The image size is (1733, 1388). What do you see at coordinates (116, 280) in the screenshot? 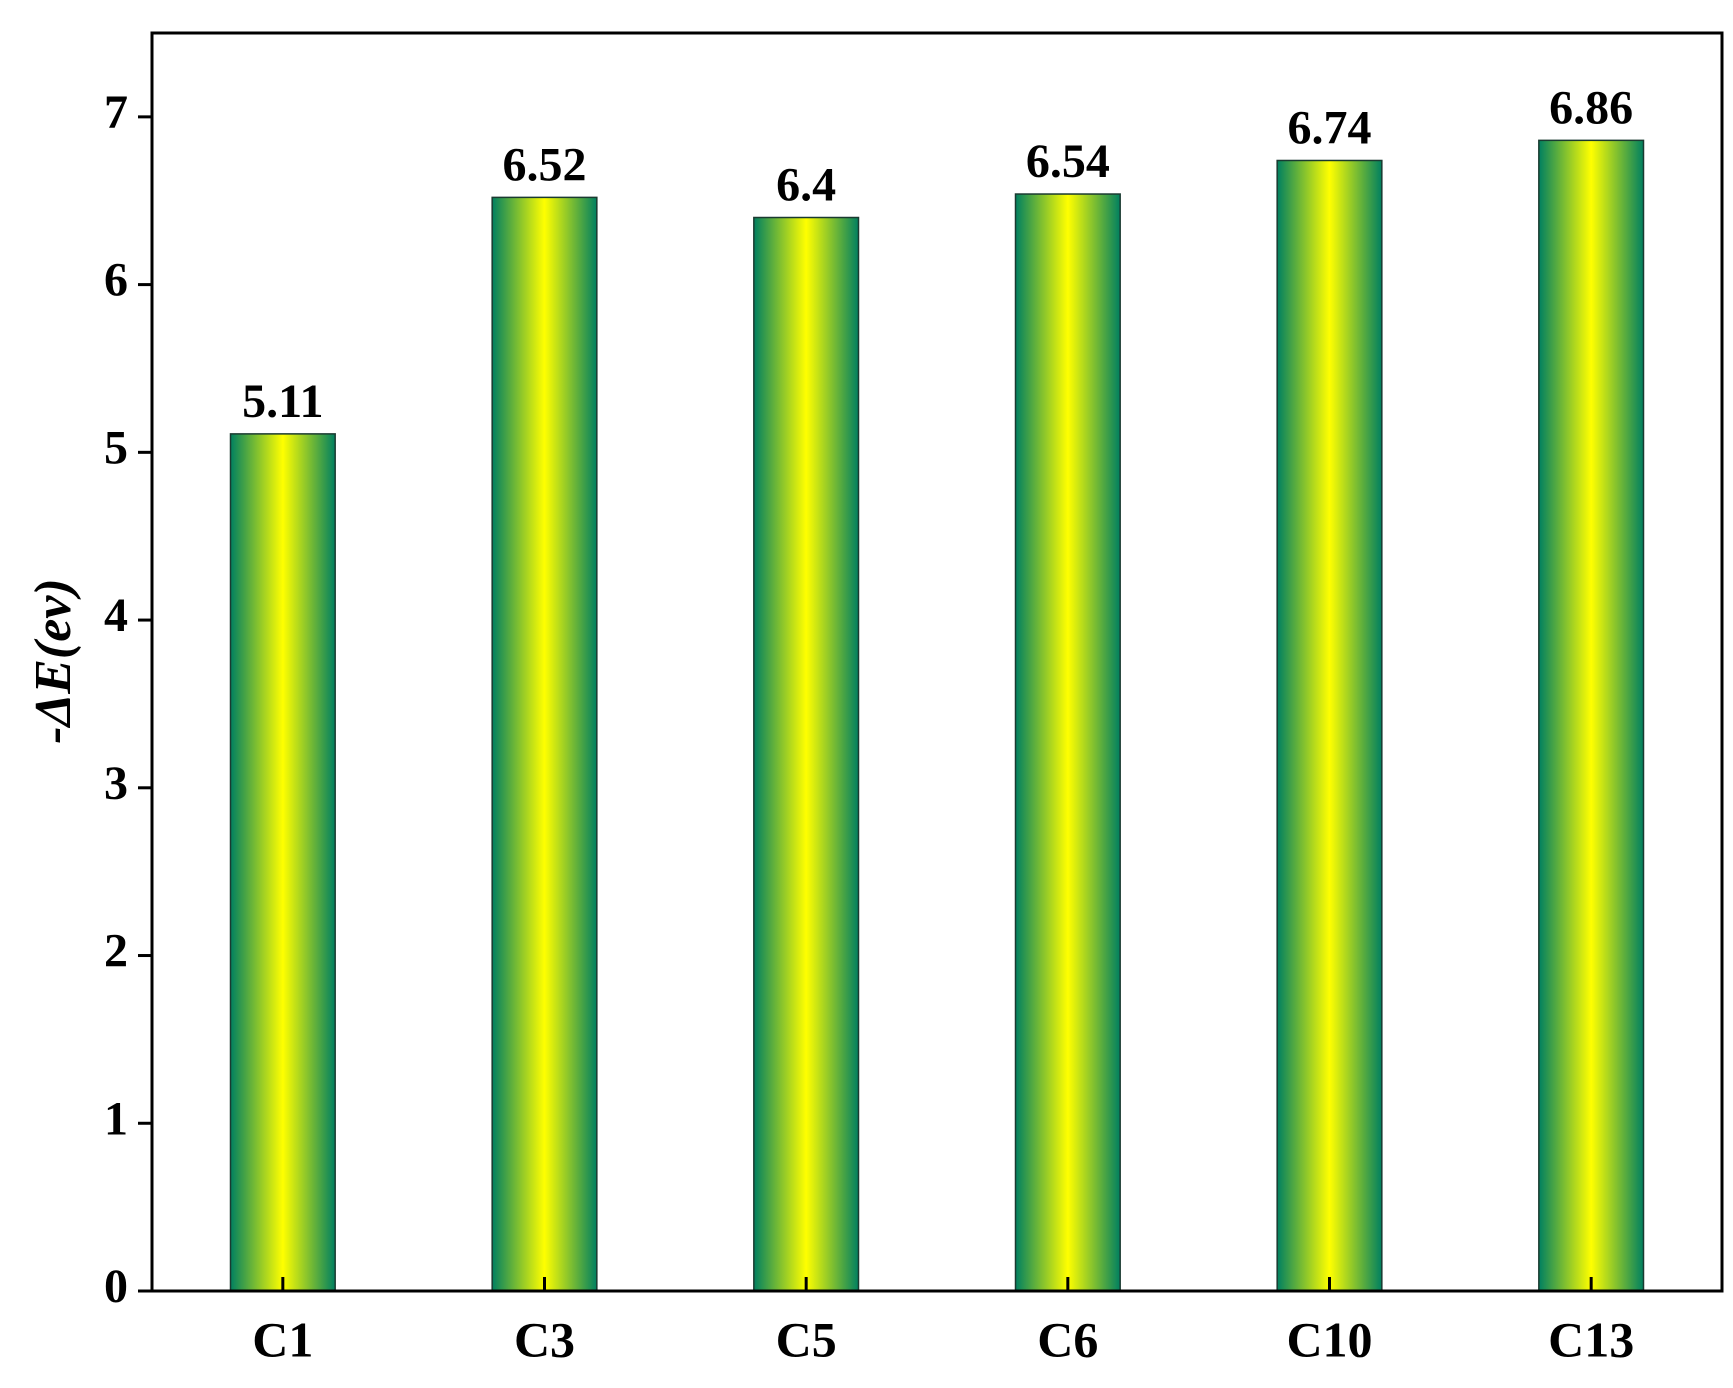
I see `y-tick-label: 6` at bounding box center [116, 280].